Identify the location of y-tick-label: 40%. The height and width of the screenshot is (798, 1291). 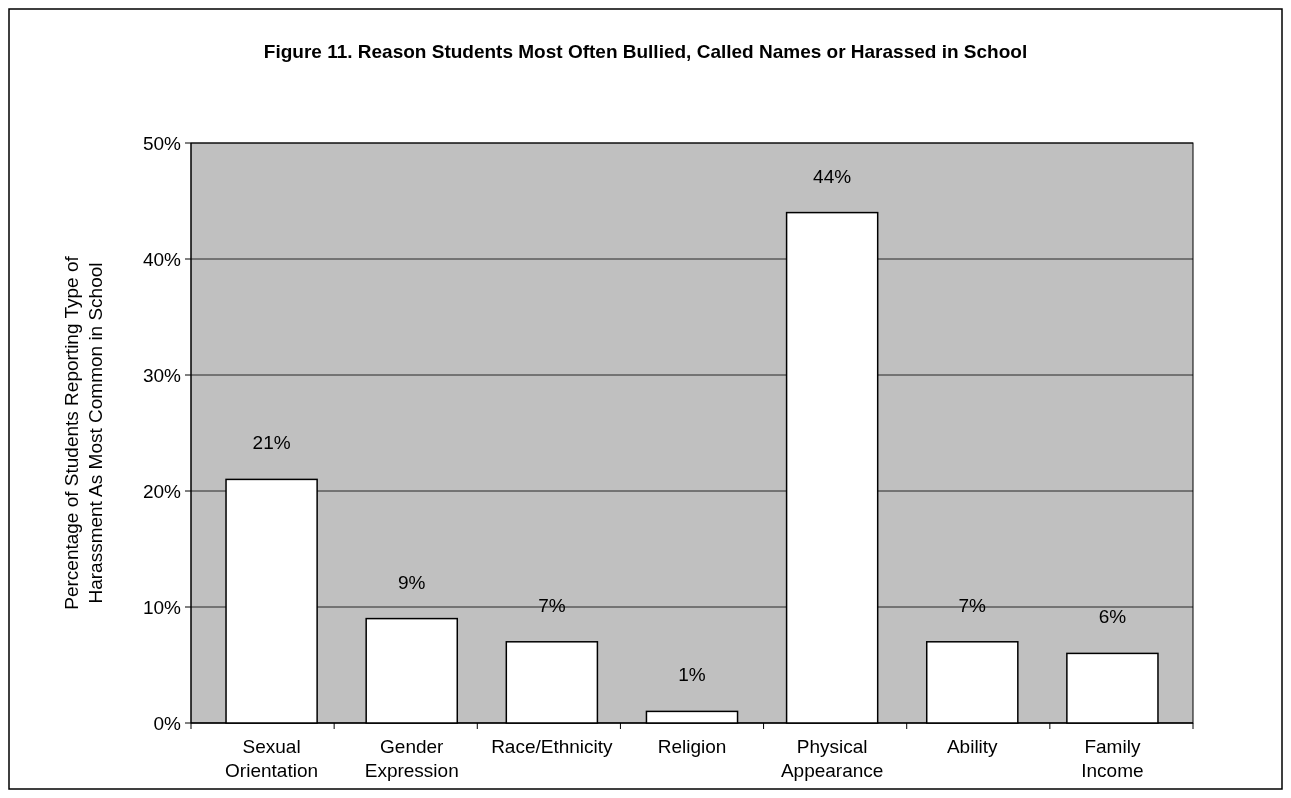
(162, 259).